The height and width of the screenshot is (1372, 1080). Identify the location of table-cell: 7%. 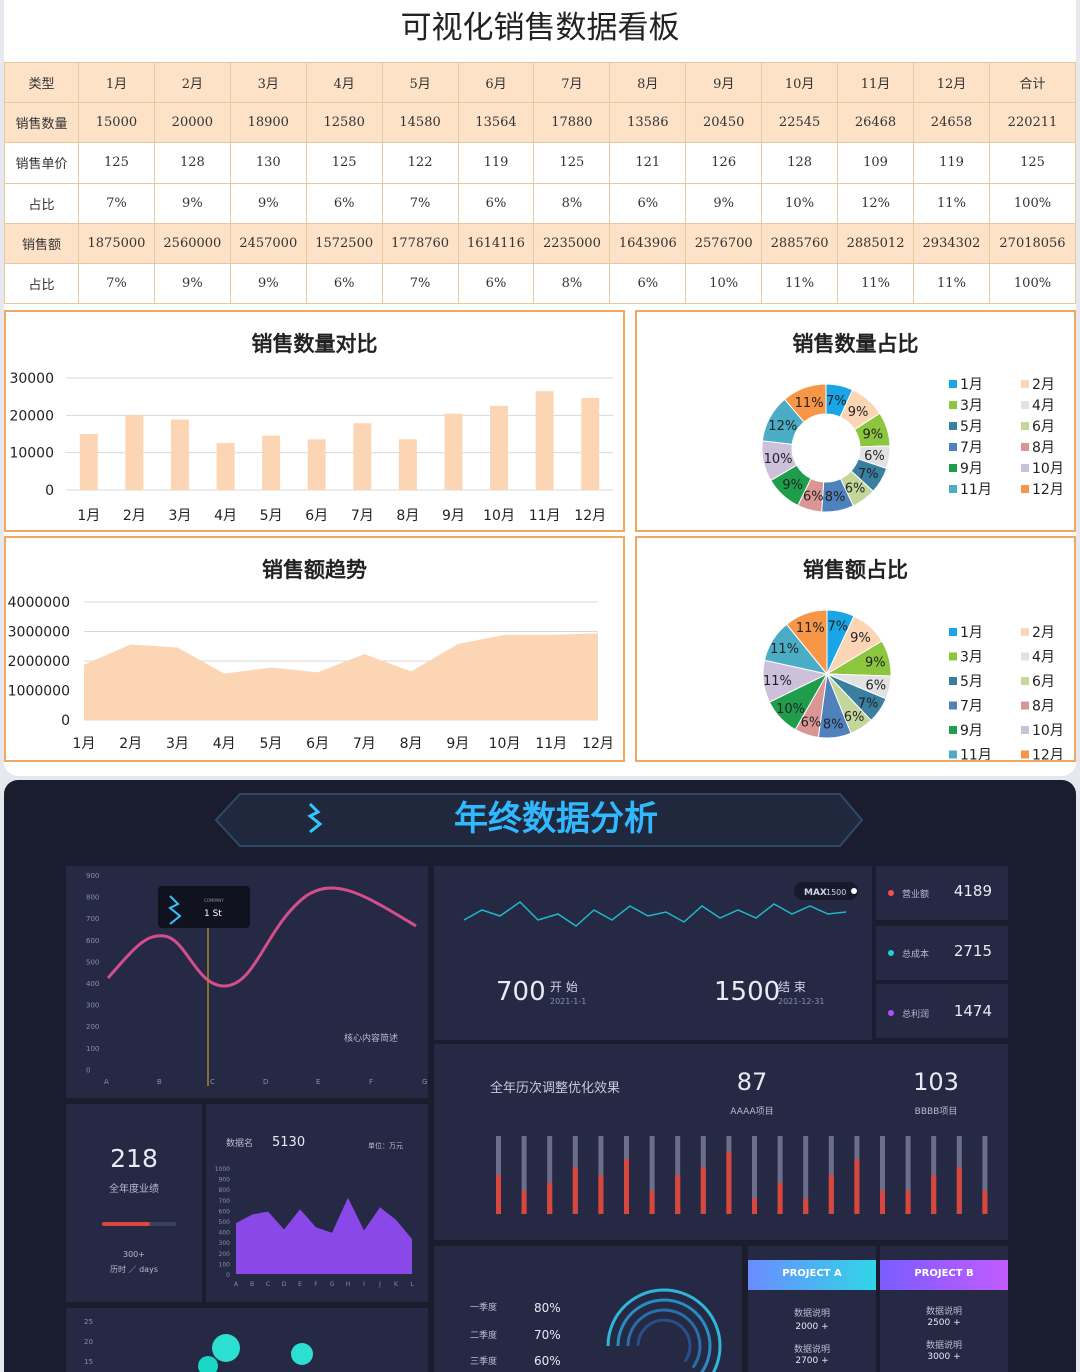
(420, 283).